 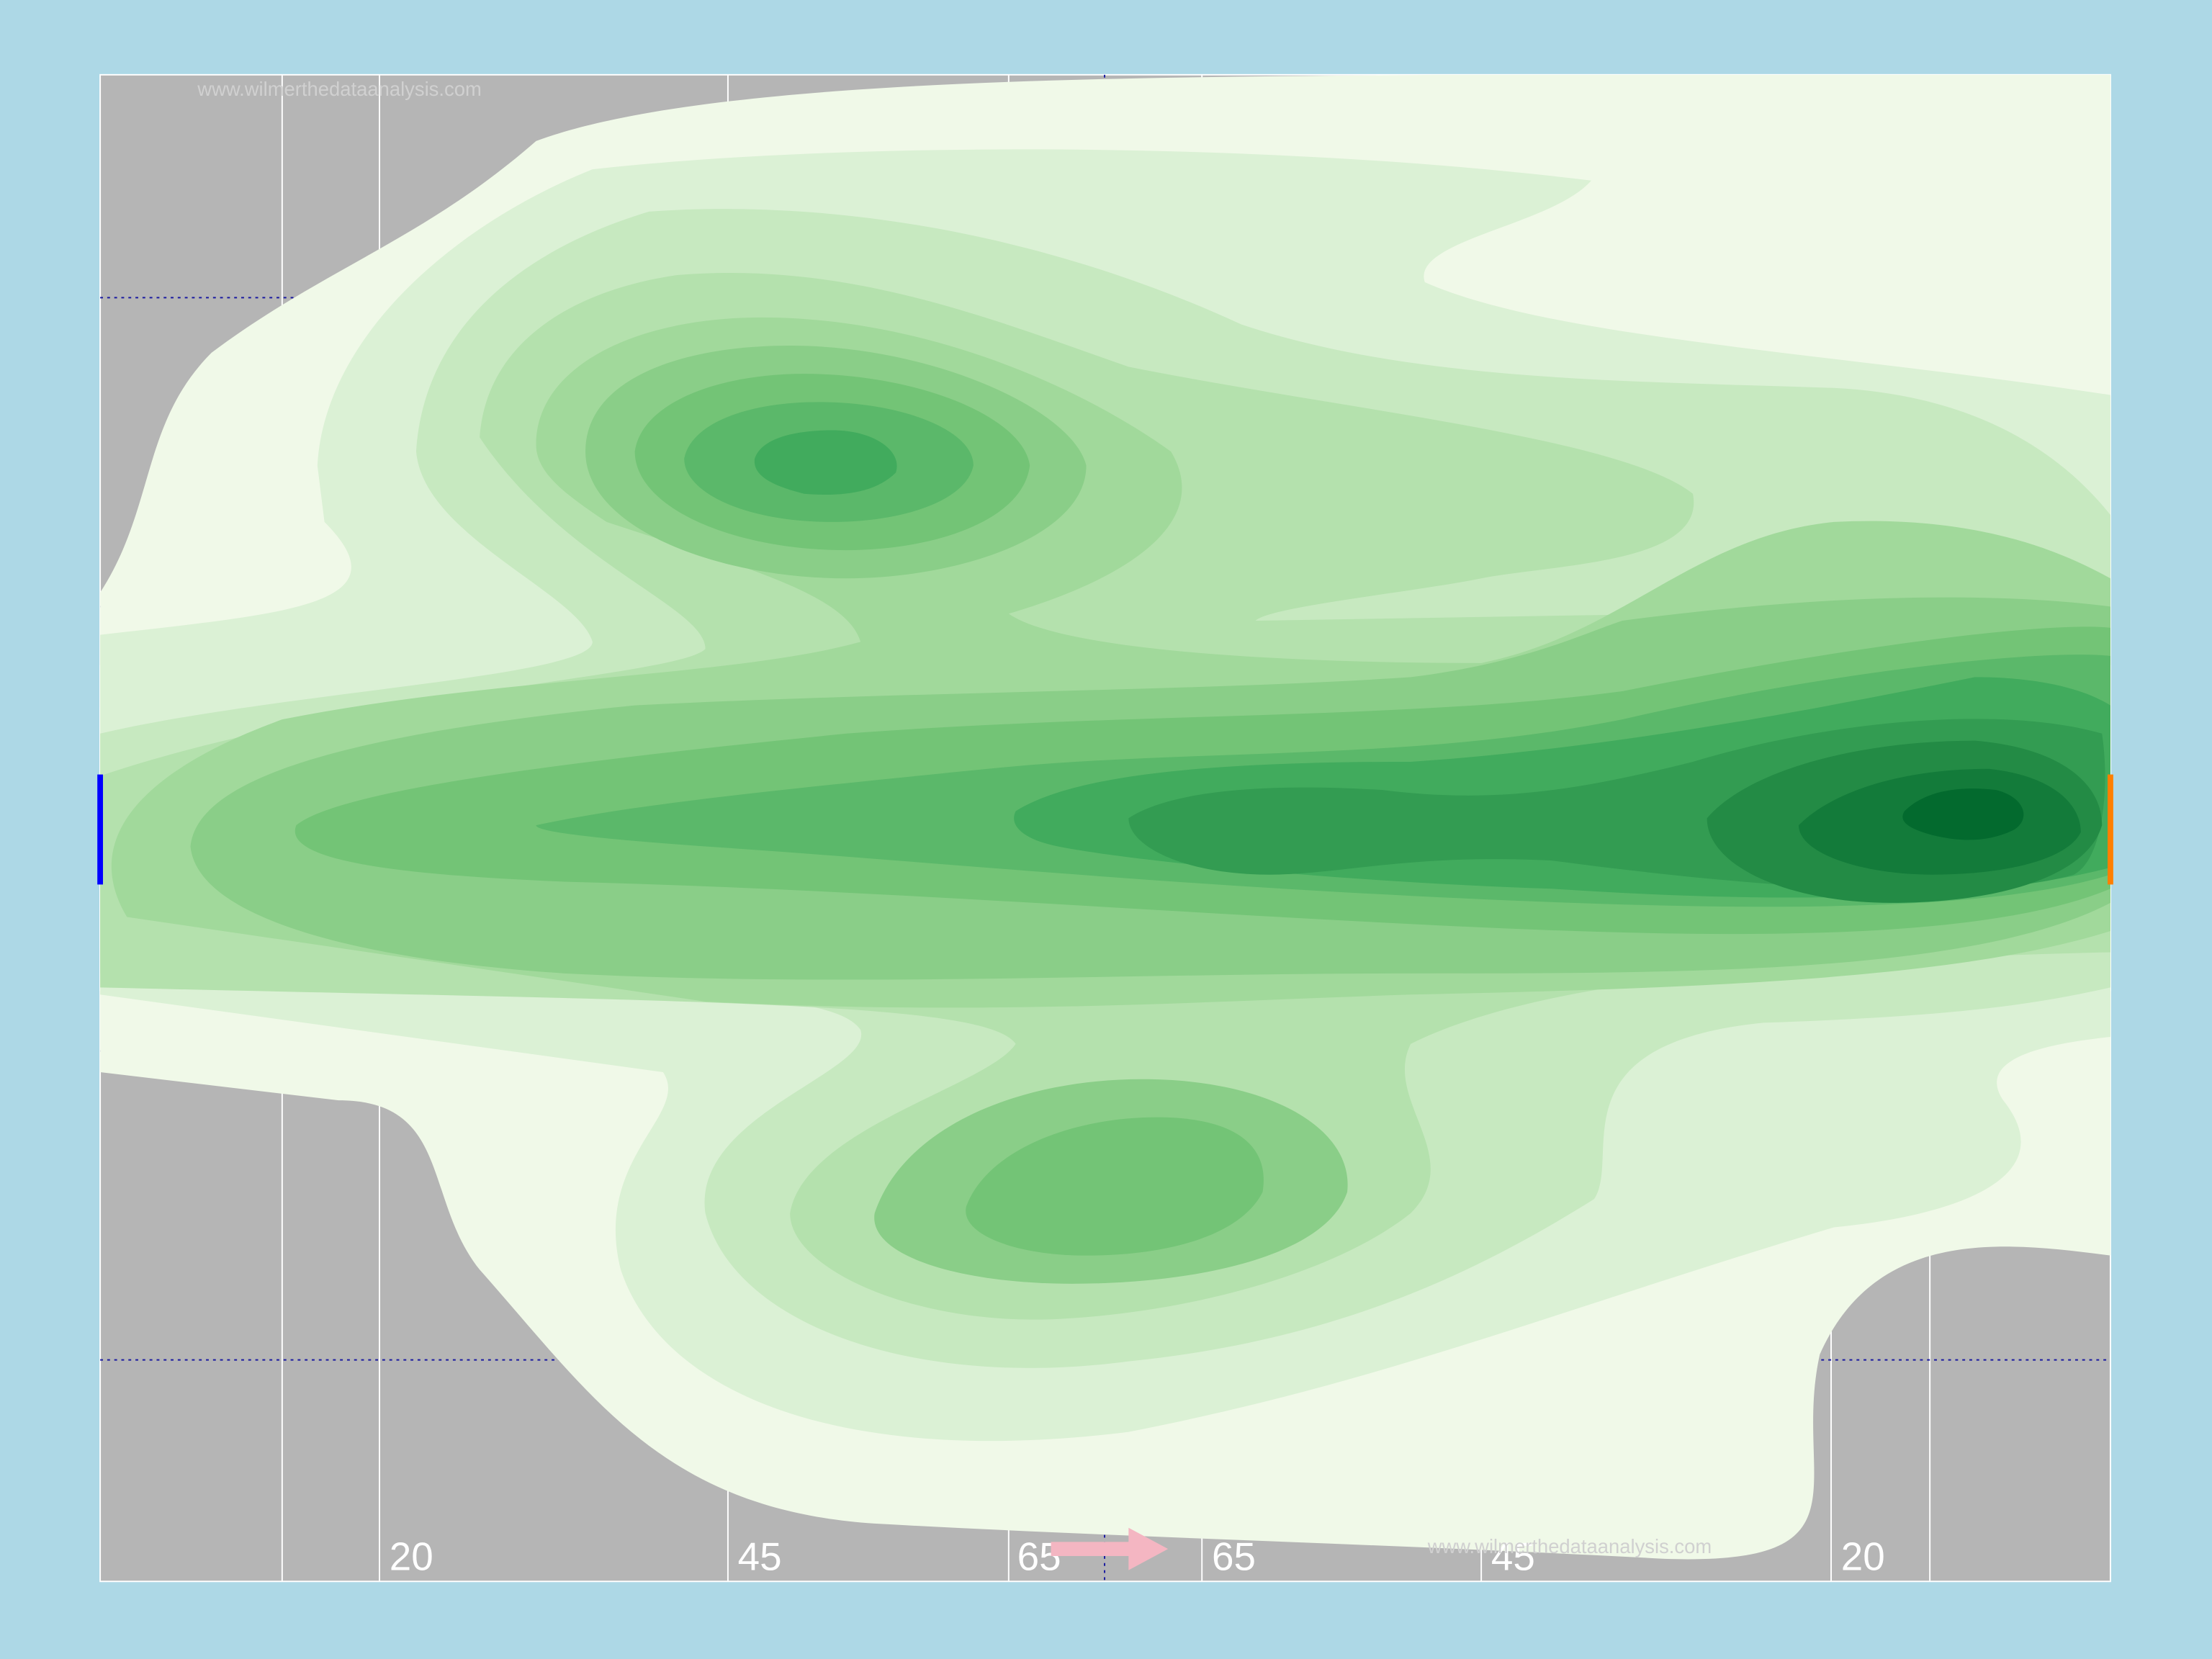 I want to click on attack-direction-arrow, so click(x=1110, y=1548).